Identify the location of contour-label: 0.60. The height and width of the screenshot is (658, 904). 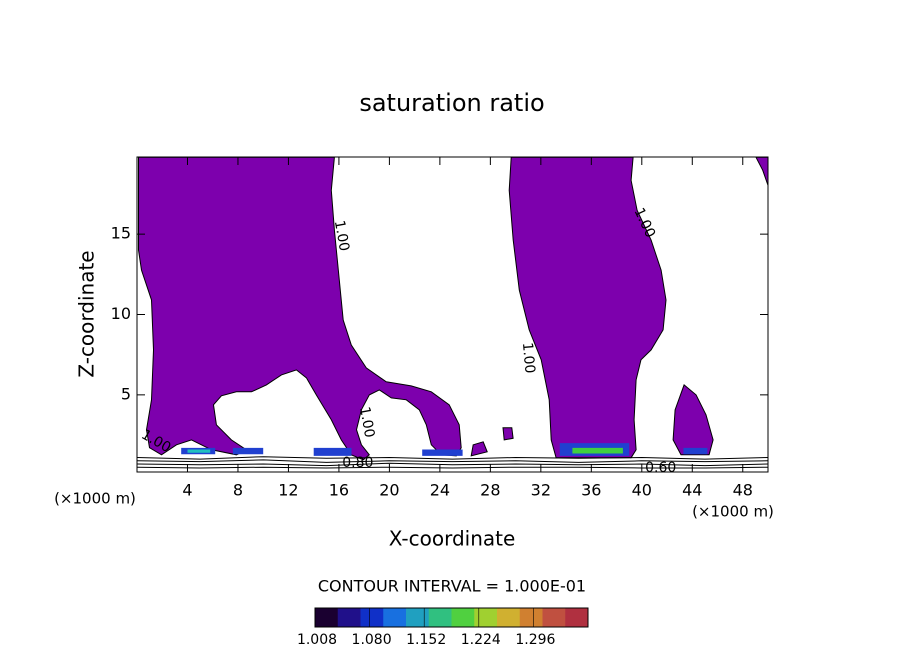
(660, 468).